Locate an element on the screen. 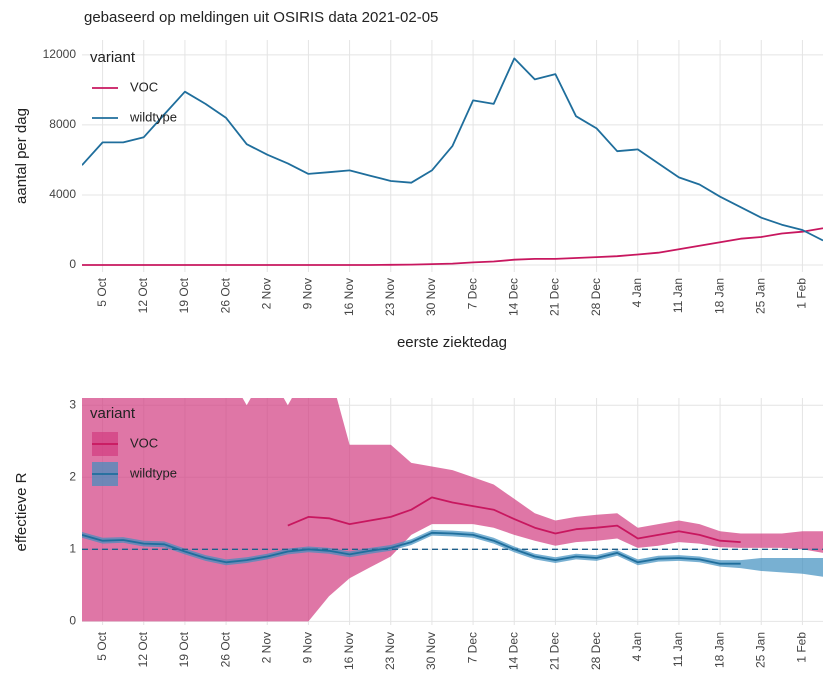 Image resolution: width=823 pixels, height=684 pixels. y-tick-label: 4000 is located at coordinates (62, 194).